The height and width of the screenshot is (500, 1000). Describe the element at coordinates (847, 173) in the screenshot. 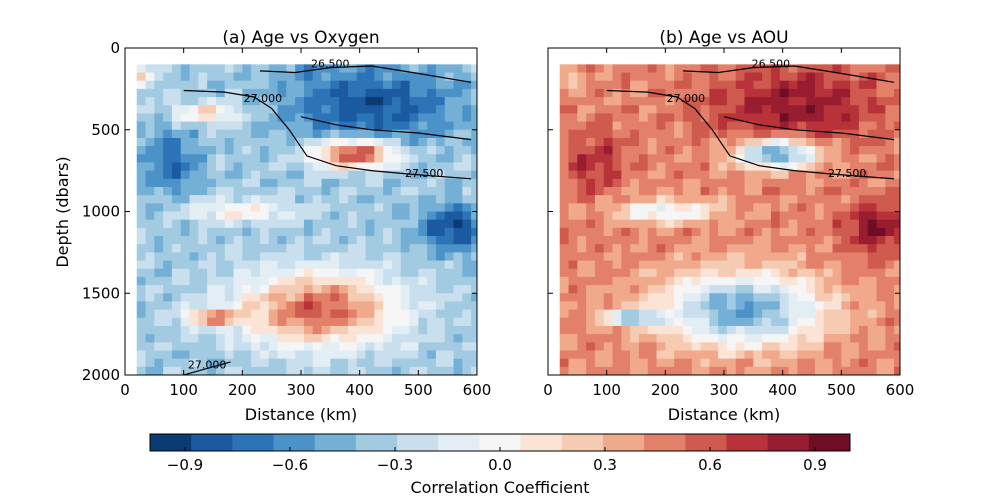

I see `contour-label-b-2: 27.500` at that location.